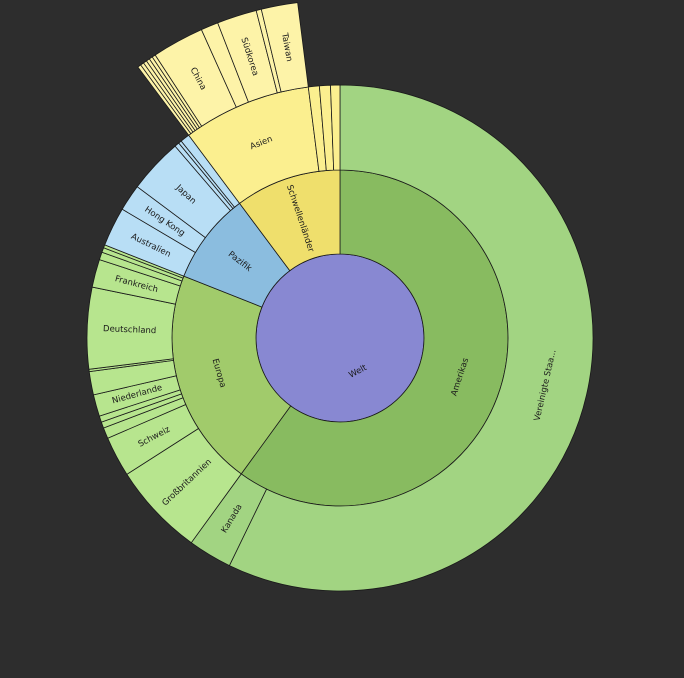 Image resolution: width=684 pixels, height=678 pixels. I want to click on segment-welt, so click(340, 338).